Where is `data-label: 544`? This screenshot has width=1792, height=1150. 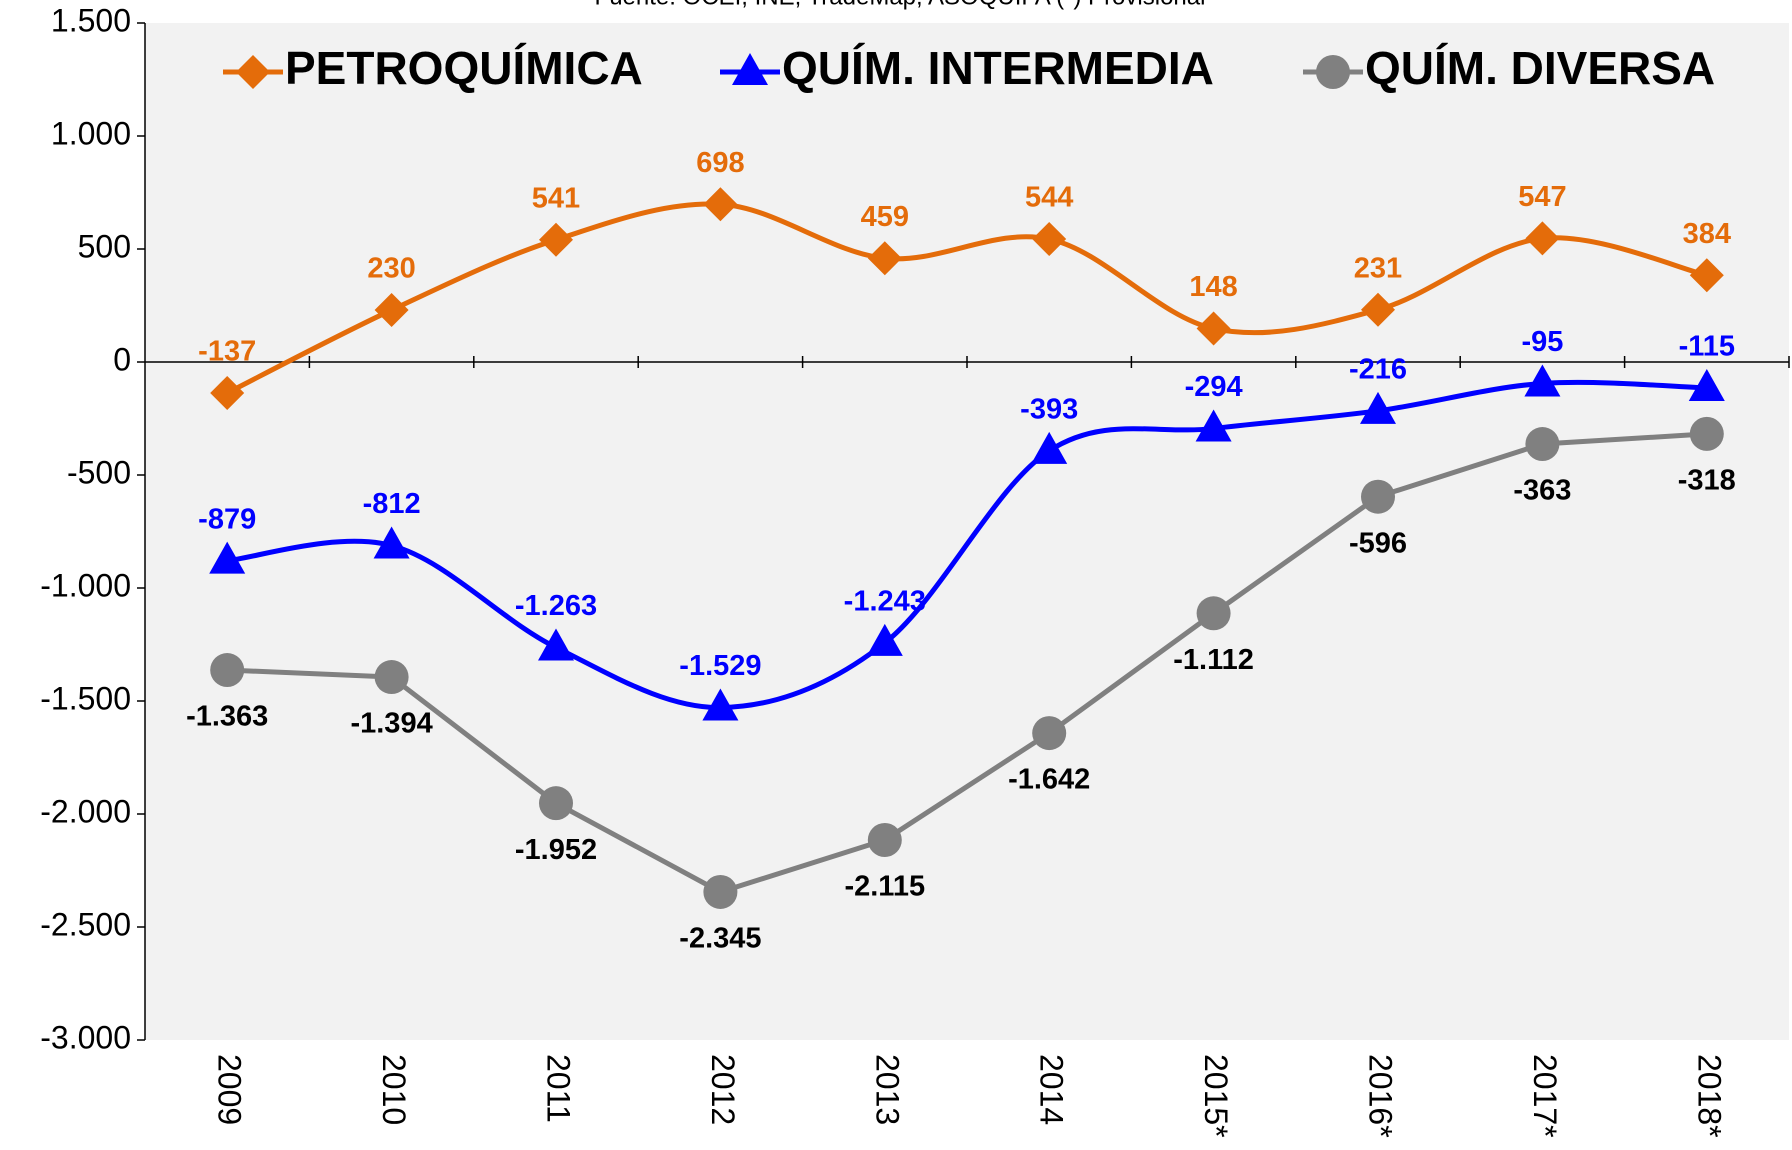
data-label: 544 is located at coordinates (1049, 198).